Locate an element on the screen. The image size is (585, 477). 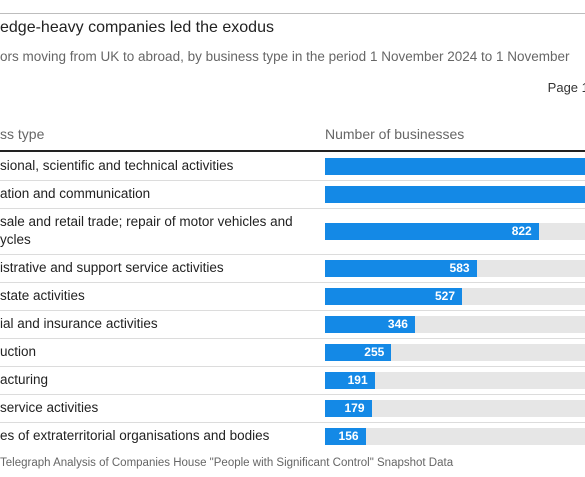
bar-value-label: 583 is located at coordinates (459, 267).